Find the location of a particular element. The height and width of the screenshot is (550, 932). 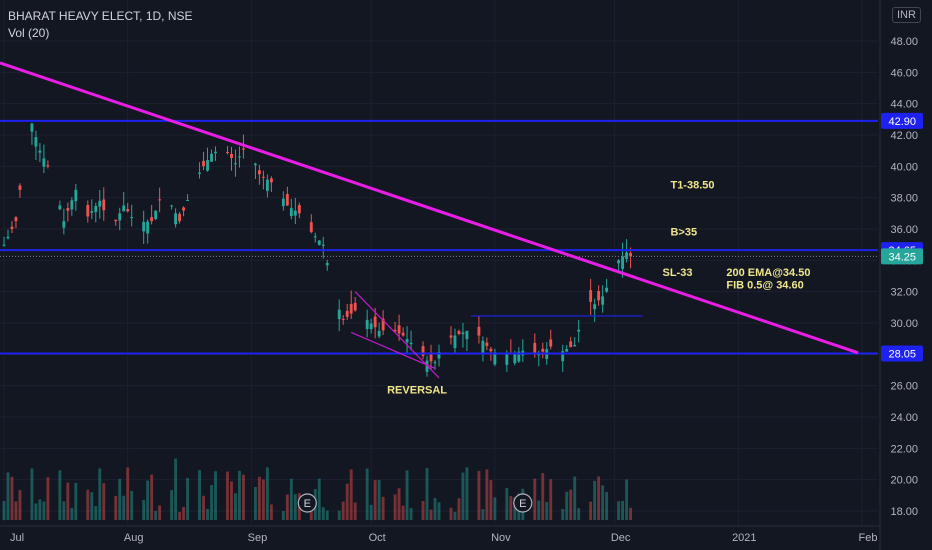

time-tick-label: Dec is located at coordinates (621, 538).